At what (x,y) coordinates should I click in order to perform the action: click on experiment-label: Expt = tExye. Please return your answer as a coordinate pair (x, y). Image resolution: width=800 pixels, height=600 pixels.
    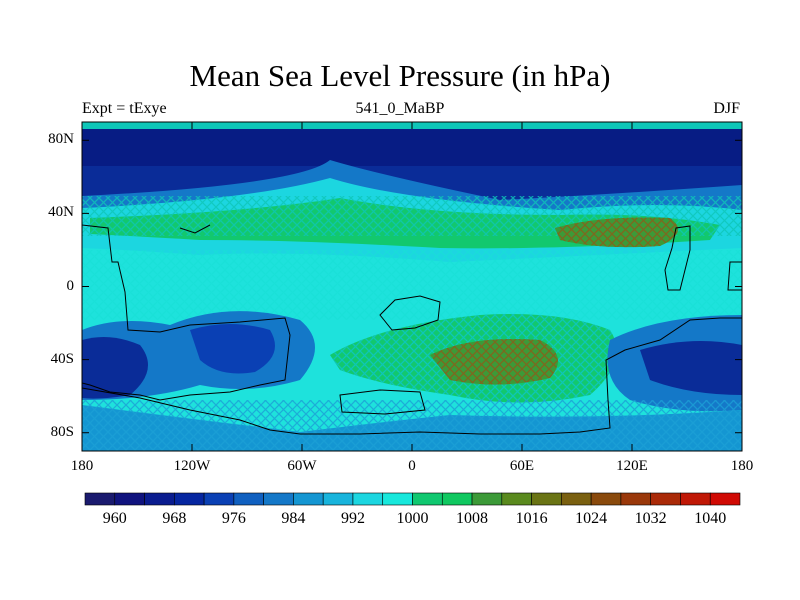
    Looking at the image, I should click on (124, 108).